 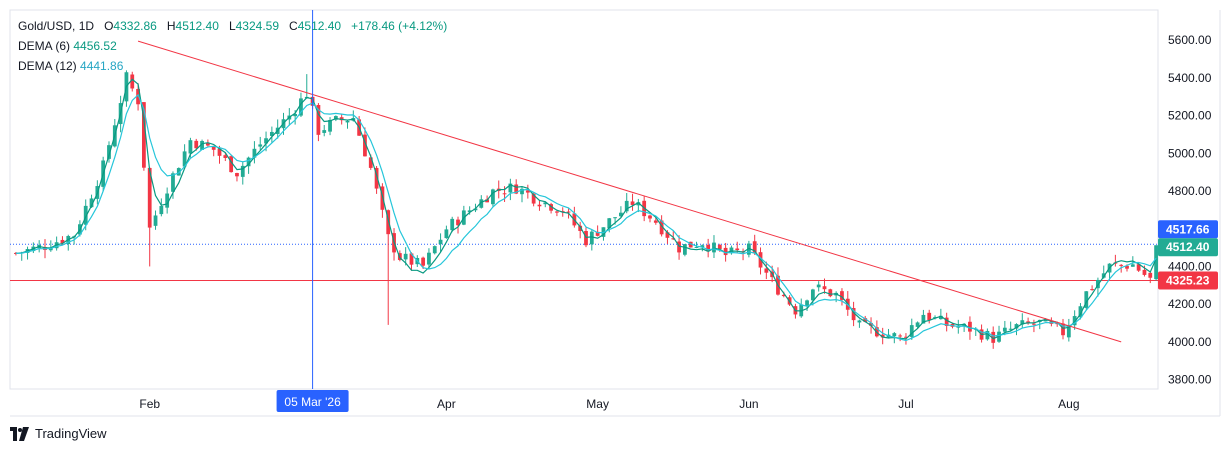 What do you see at coordinates (86, 26) in the screenshot?
I see `interval: 1D` at bounding box center [86, 26].